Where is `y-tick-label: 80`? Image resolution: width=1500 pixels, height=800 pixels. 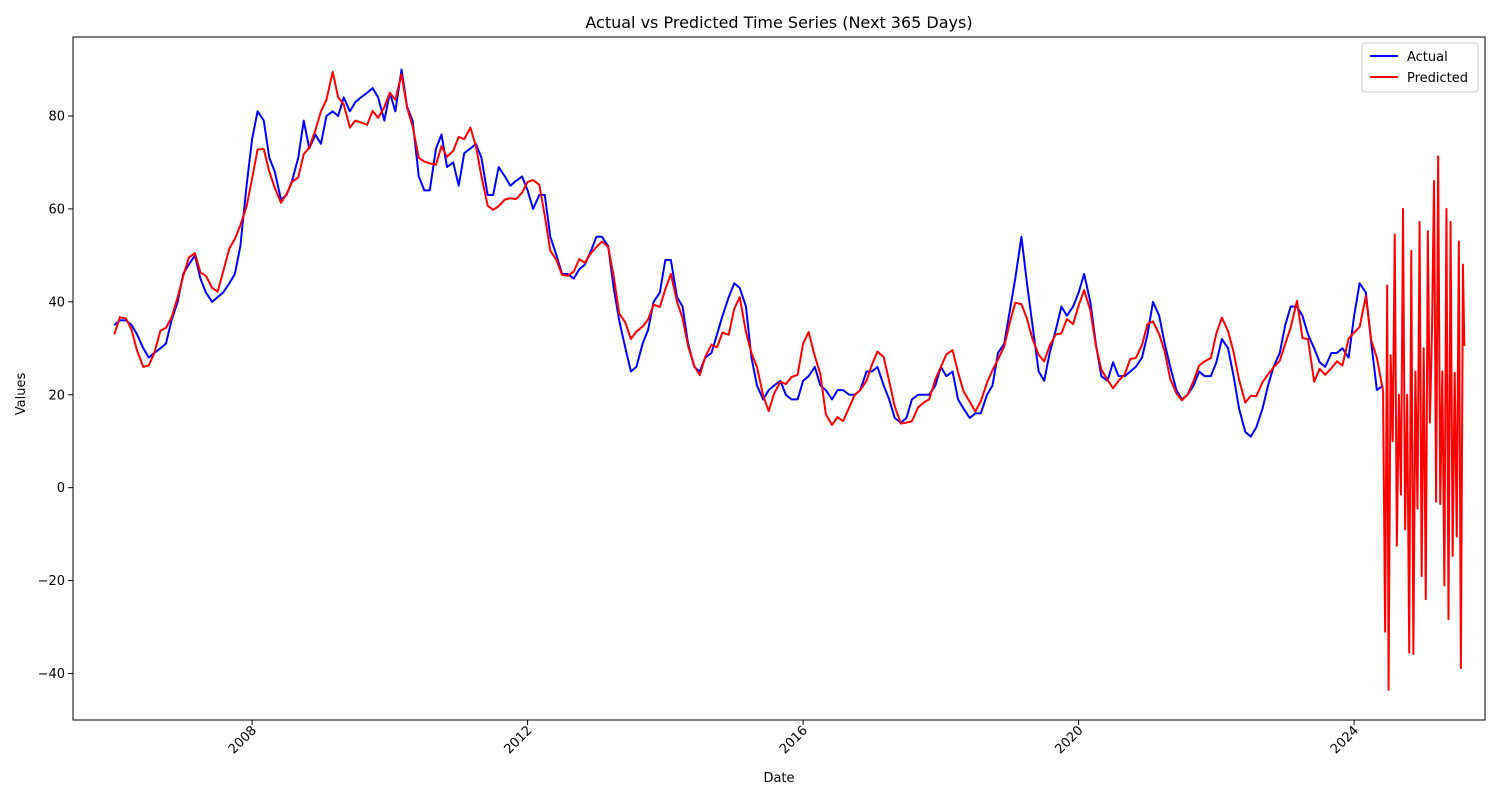
y-tick-label: 80 is located at coordinates (56, 116).